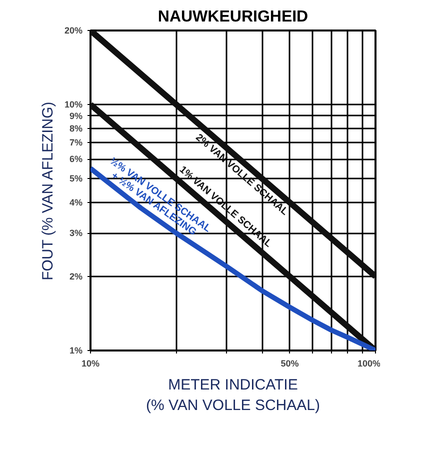 Image resolution: width=423 pixels, height=456 pixels. I want to click on y-tick-label: 7%, so click(76, 143).